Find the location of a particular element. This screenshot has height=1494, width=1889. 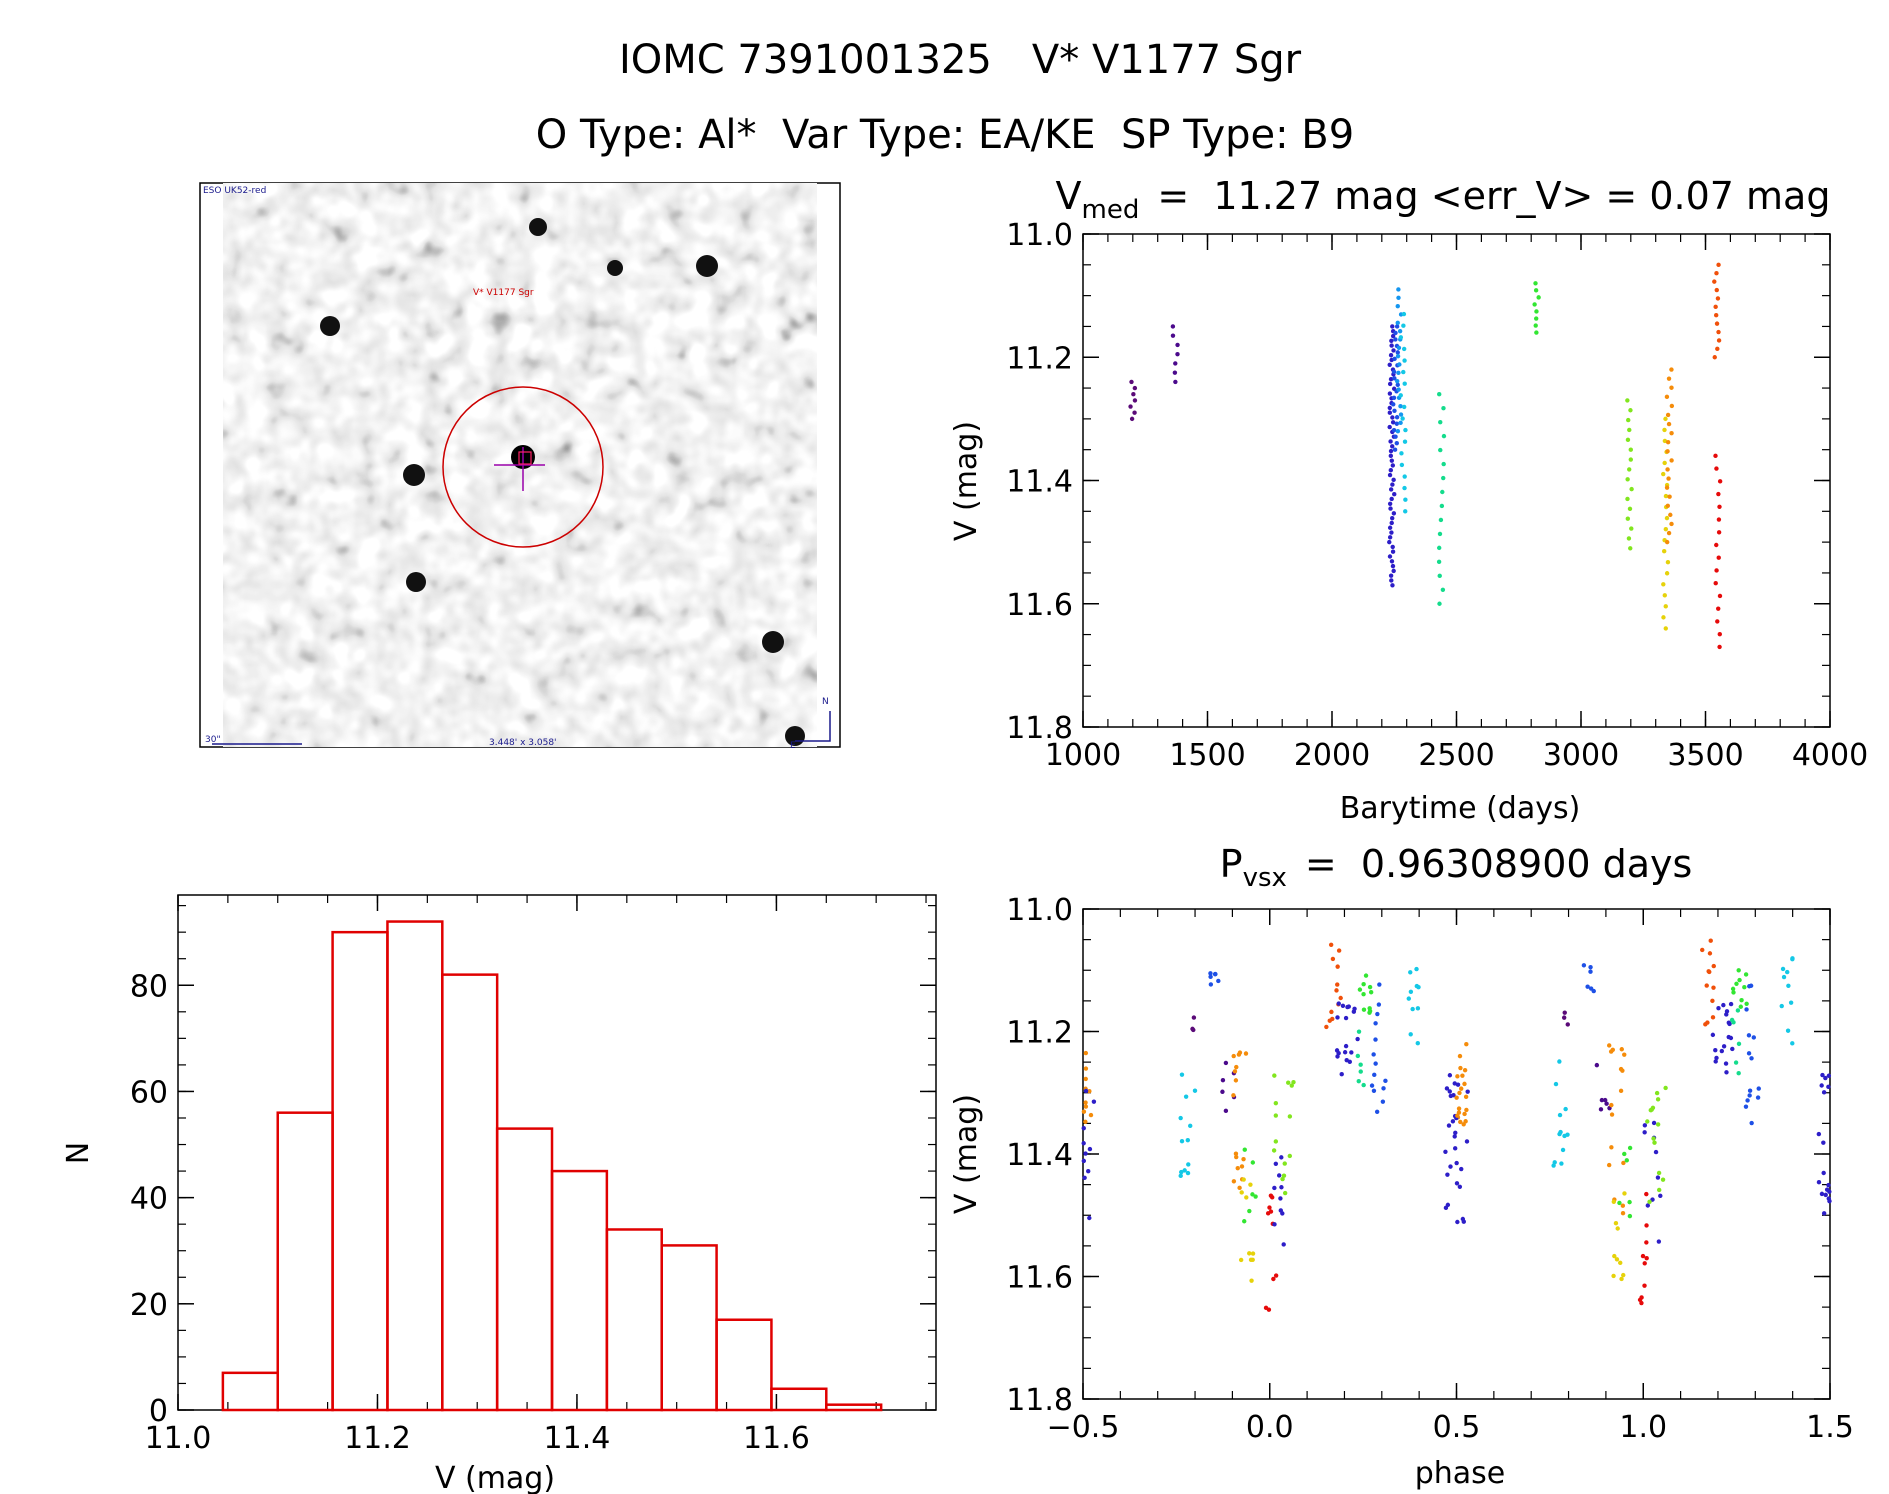

lightcurve-ylabel: V (mag) is located at coordinates (966, 481).